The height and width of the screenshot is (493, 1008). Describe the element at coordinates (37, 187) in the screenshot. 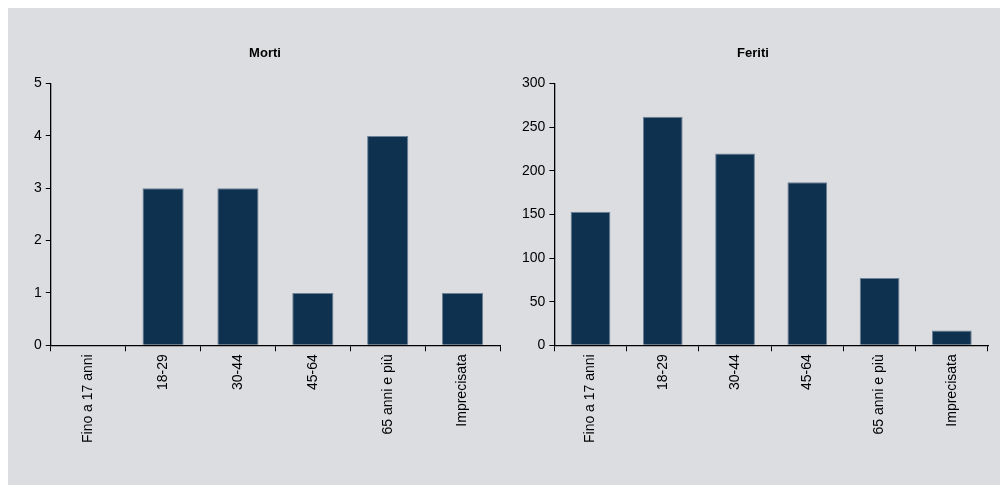

I see `y-tick-label: 3` at that location.